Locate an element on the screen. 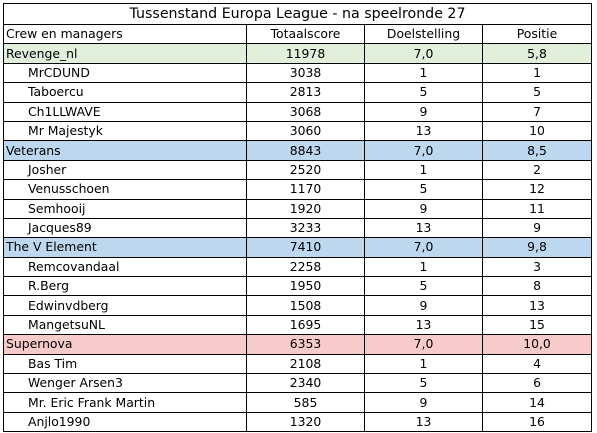 Image resolution: width=597 pixels, height=433 pixels. manager-row: Mr. Eric Frank Martin 585 9 14 is located at coordinates (298, 402).